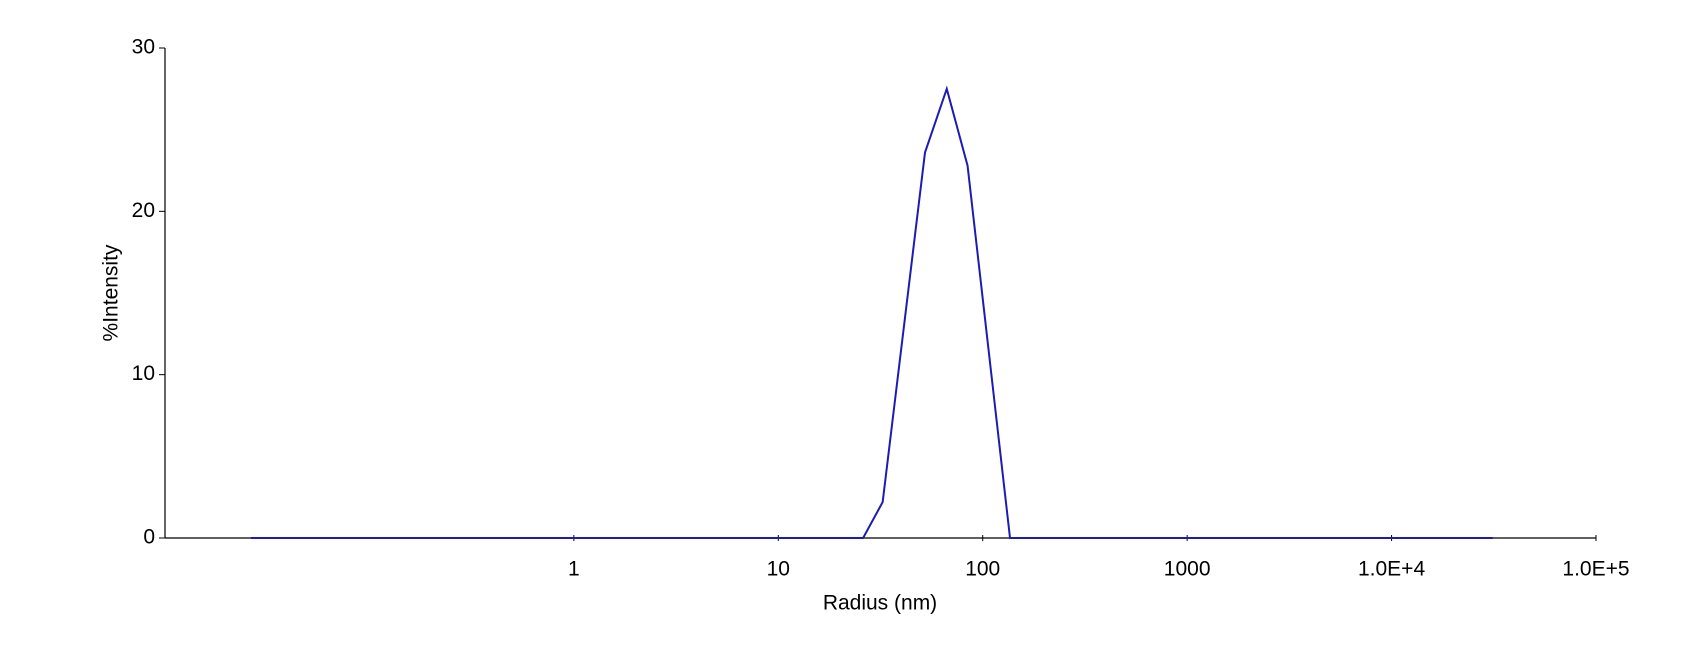 Image resolution: width=1685 pixels, height=661 pixels. What do you see at coordinates (1187, 569) in the screenshot?
I see `x-tick-label: 1000` at bounding box center [1187, 569].